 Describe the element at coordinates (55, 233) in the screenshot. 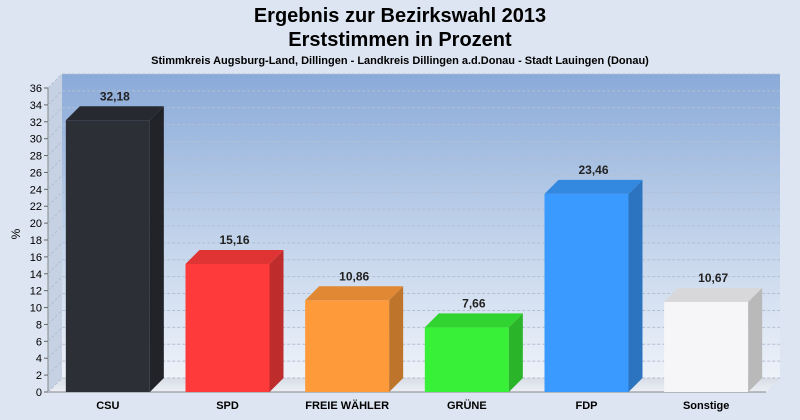

I see `plot-side-wall` at that location.